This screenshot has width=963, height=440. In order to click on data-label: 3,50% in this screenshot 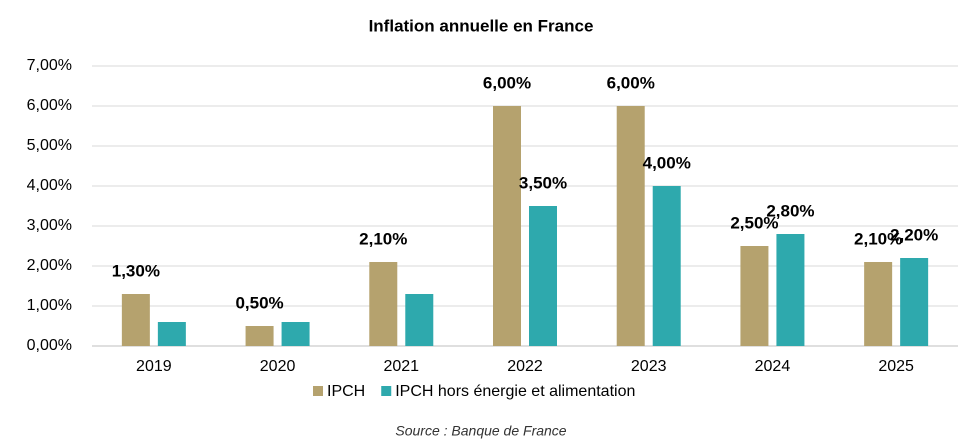, I will do `click(543, 182)`.